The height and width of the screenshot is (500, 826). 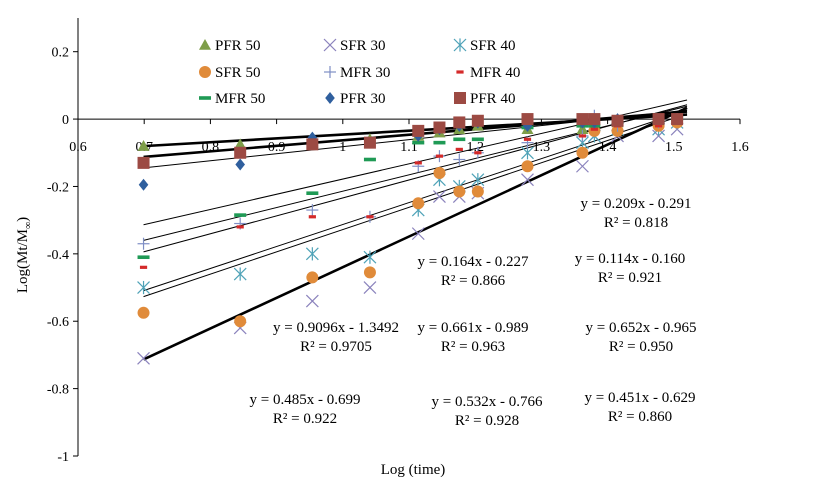 I want to click on x-tick-label: 1, so click(x=342, y=147).